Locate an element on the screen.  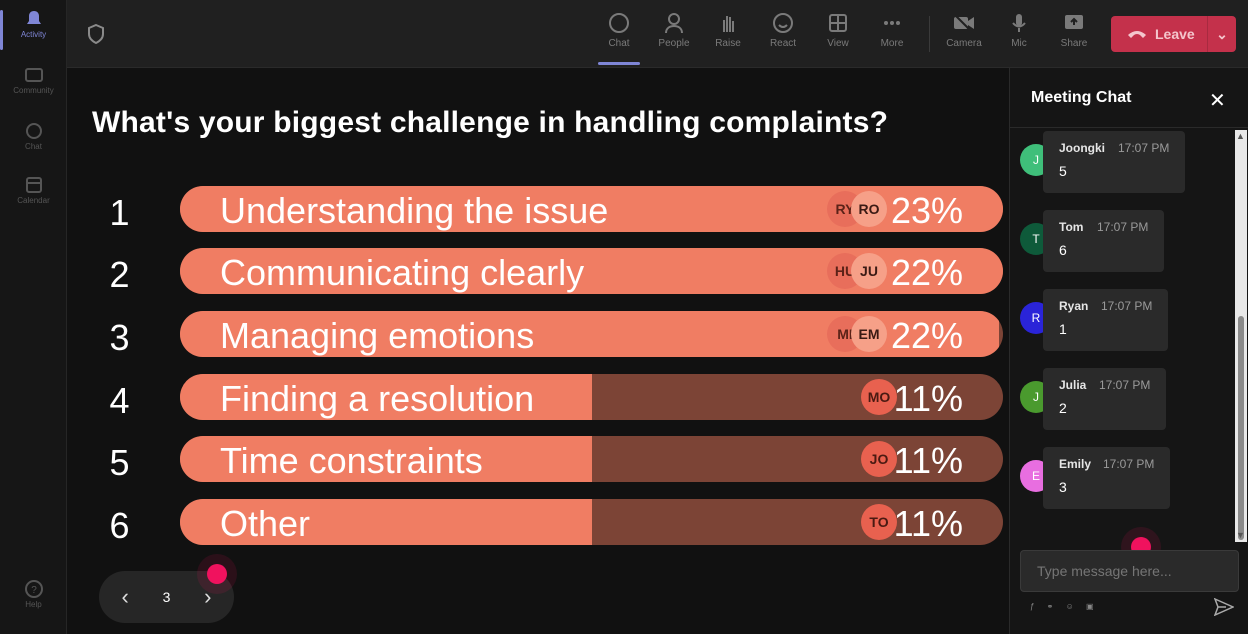
option-label: Time constraints is located at coordinates (351, 460).